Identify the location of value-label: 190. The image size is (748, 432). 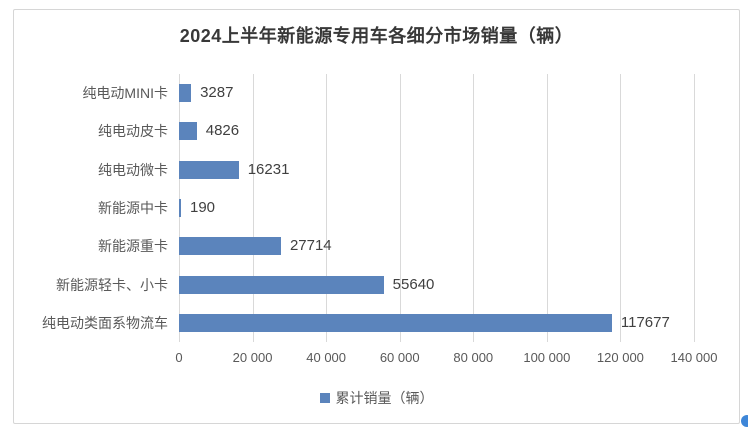
(203, 207).